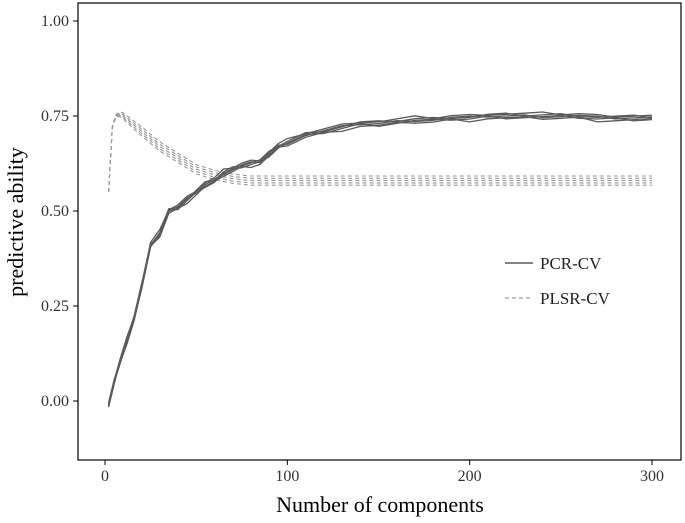  I want to click on x-axis-title: Number of components, so click(380, 504).